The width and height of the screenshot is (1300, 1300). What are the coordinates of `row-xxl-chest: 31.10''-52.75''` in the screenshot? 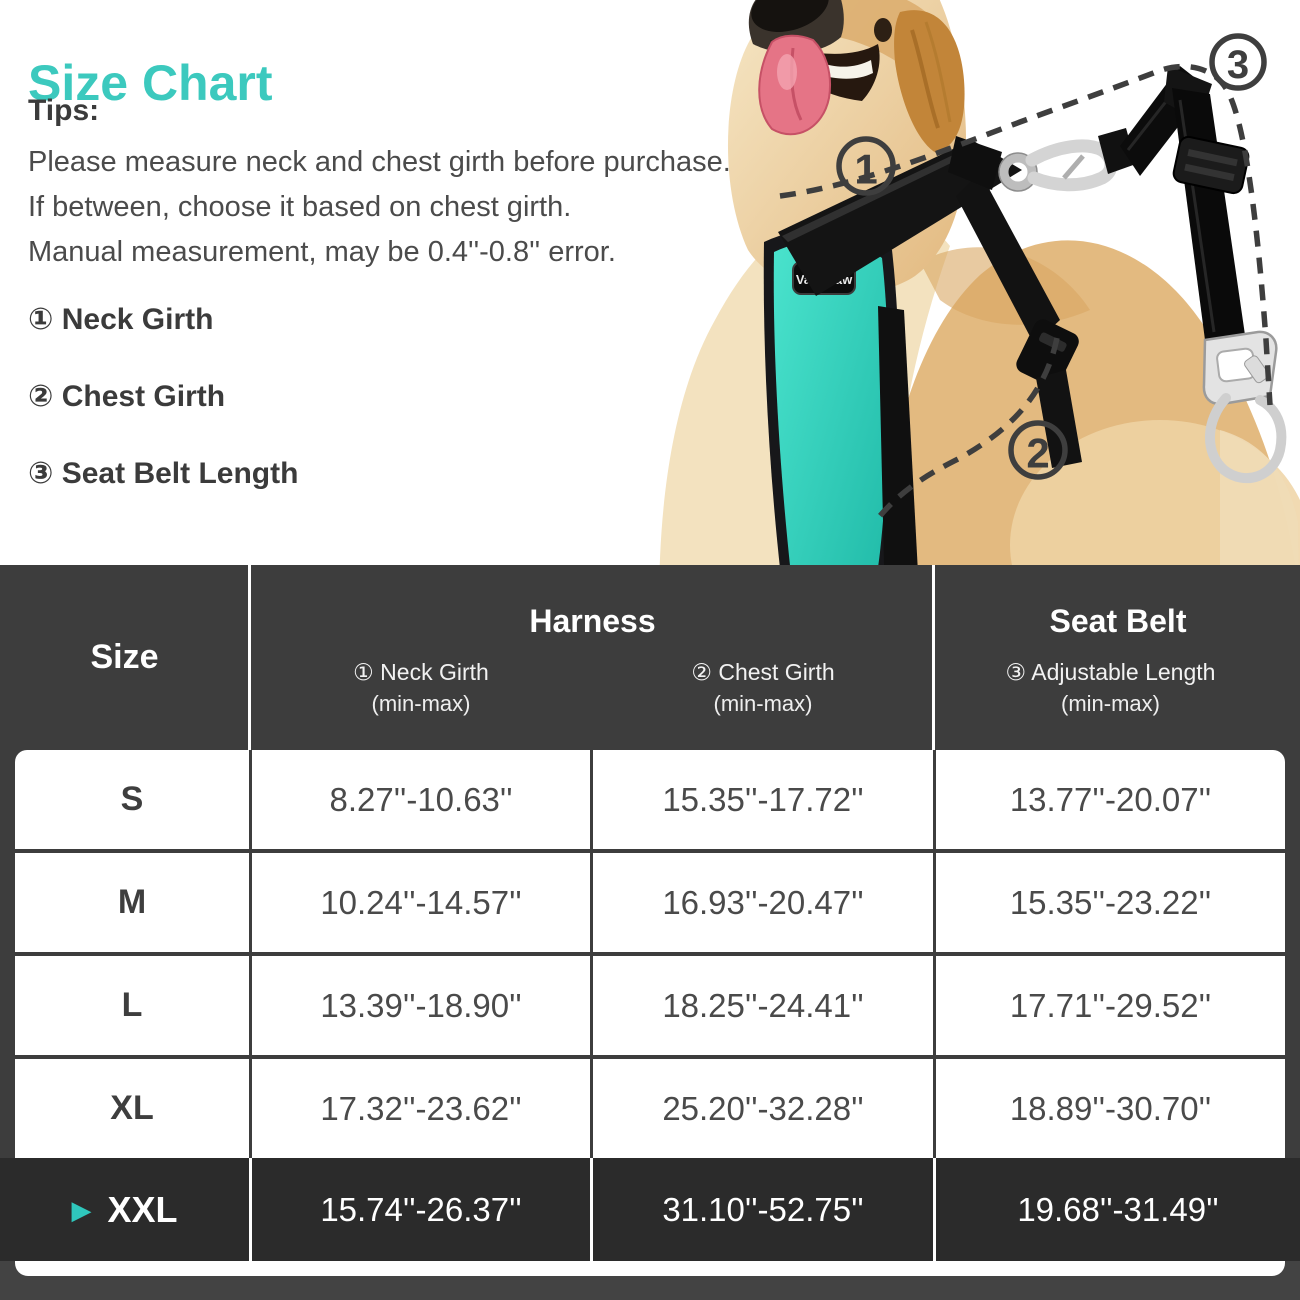 It's located at (761, 1209).